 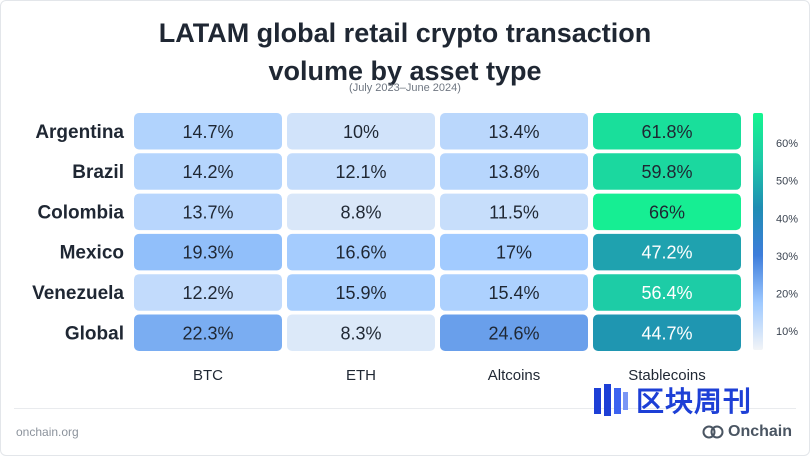 I want to click on watermark: 区块周刊, so click(x=672, y=400).